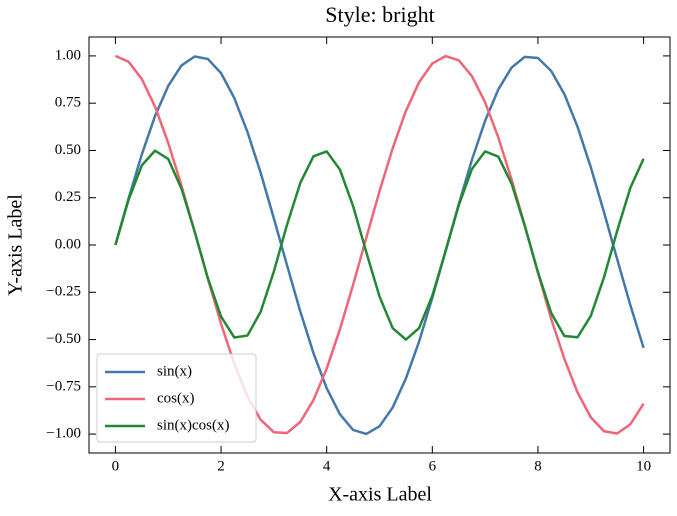  What do you see at coordinates (16, 245) in the screenshot?
I see `y-axis-label: Y-axis Label` at bounding box center [16, 245].